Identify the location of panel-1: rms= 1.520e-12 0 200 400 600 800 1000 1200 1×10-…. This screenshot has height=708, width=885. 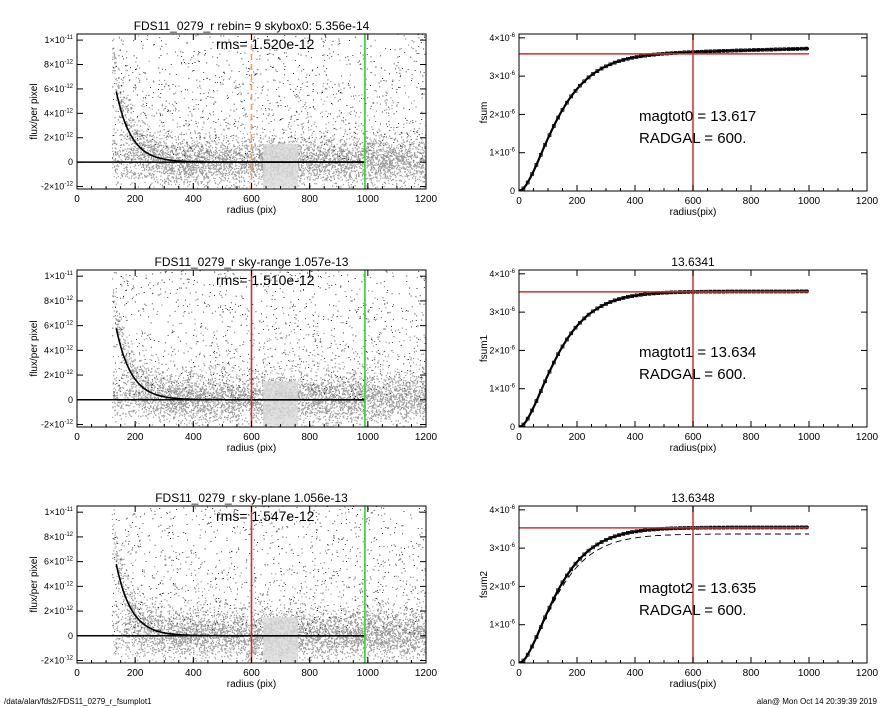
(233, 117).